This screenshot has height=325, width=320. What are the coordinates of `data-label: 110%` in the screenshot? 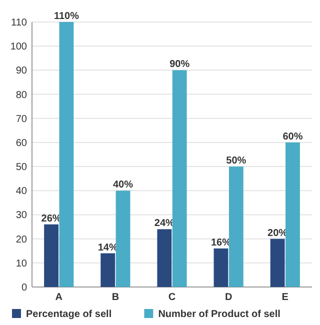 It's located at (67, 16).